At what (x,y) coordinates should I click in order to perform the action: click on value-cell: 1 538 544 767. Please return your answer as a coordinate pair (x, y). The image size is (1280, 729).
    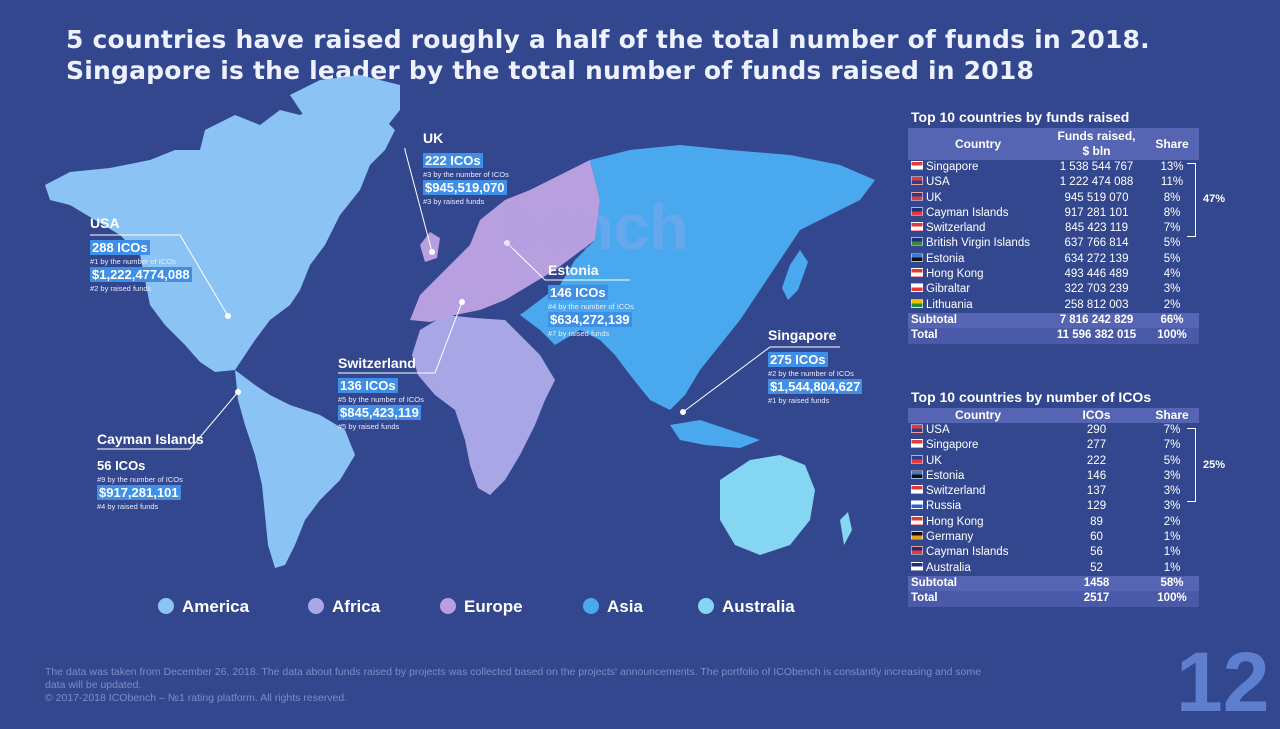
    Looking at the image, I should click on (1096, 167).